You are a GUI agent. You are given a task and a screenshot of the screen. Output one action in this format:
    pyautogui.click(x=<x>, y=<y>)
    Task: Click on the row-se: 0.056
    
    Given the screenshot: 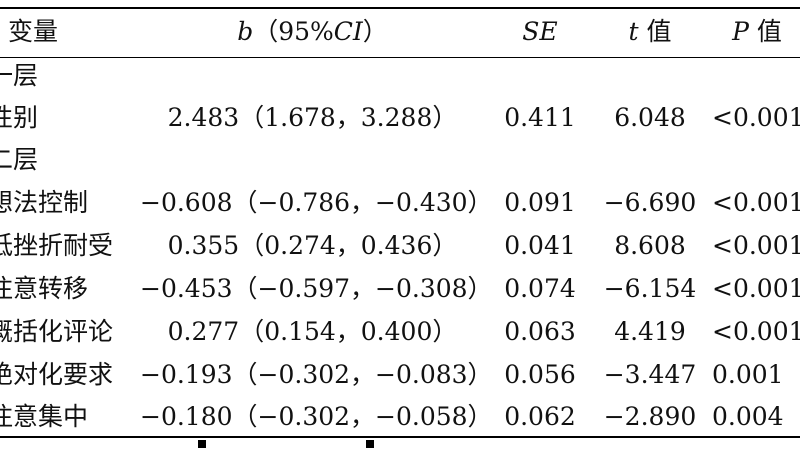 What is the action you would take?
    pyautogui.click(x=540, y=374)
    